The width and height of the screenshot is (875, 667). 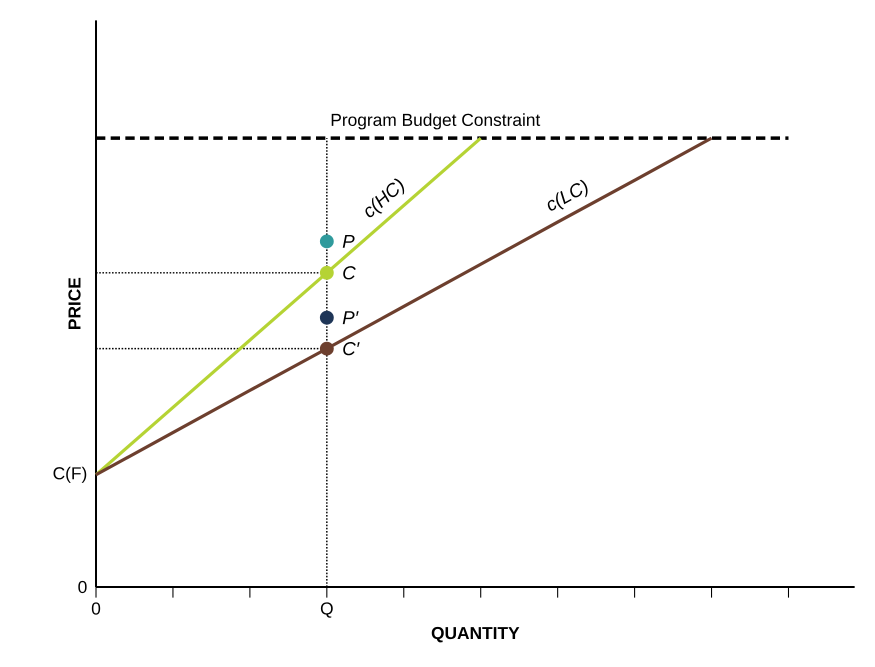 What do you see at coordinates (70, 474) in the screenshot?
I see `text: C(F)` at bounding box center [70, 474].